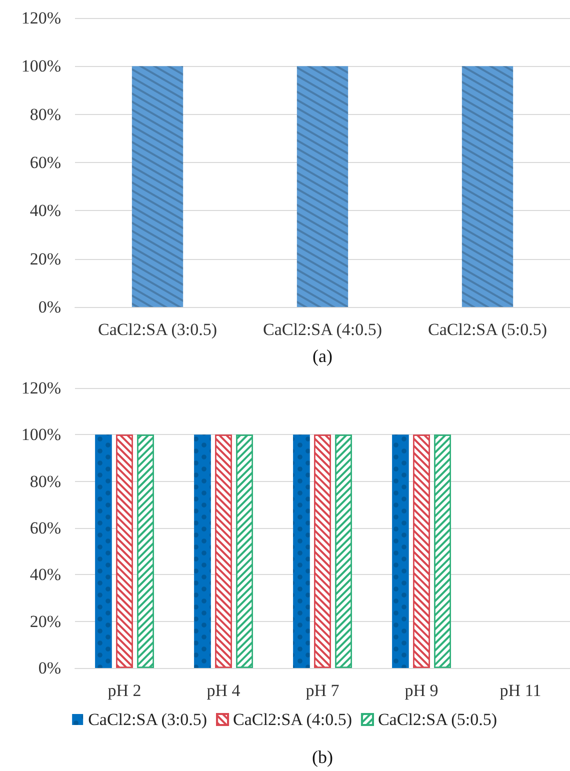 This screenshot has width=570, height=771. What do you see at coordinates (322, 329) in the screenshot?
I see `x-tick-label: CaCl2:SA (4:0.5)` at bounding box center [322, 329].